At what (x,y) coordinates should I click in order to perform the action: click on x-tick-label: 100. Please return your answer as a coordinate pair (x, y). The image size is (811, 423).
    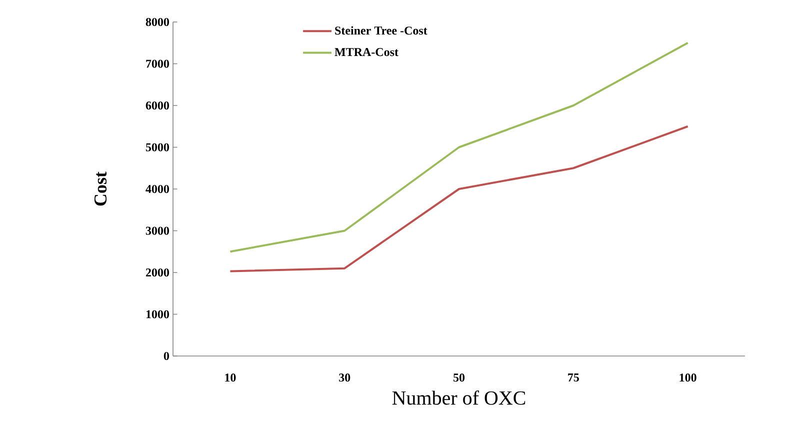
    Looking at the image, I should click on (688, 378).